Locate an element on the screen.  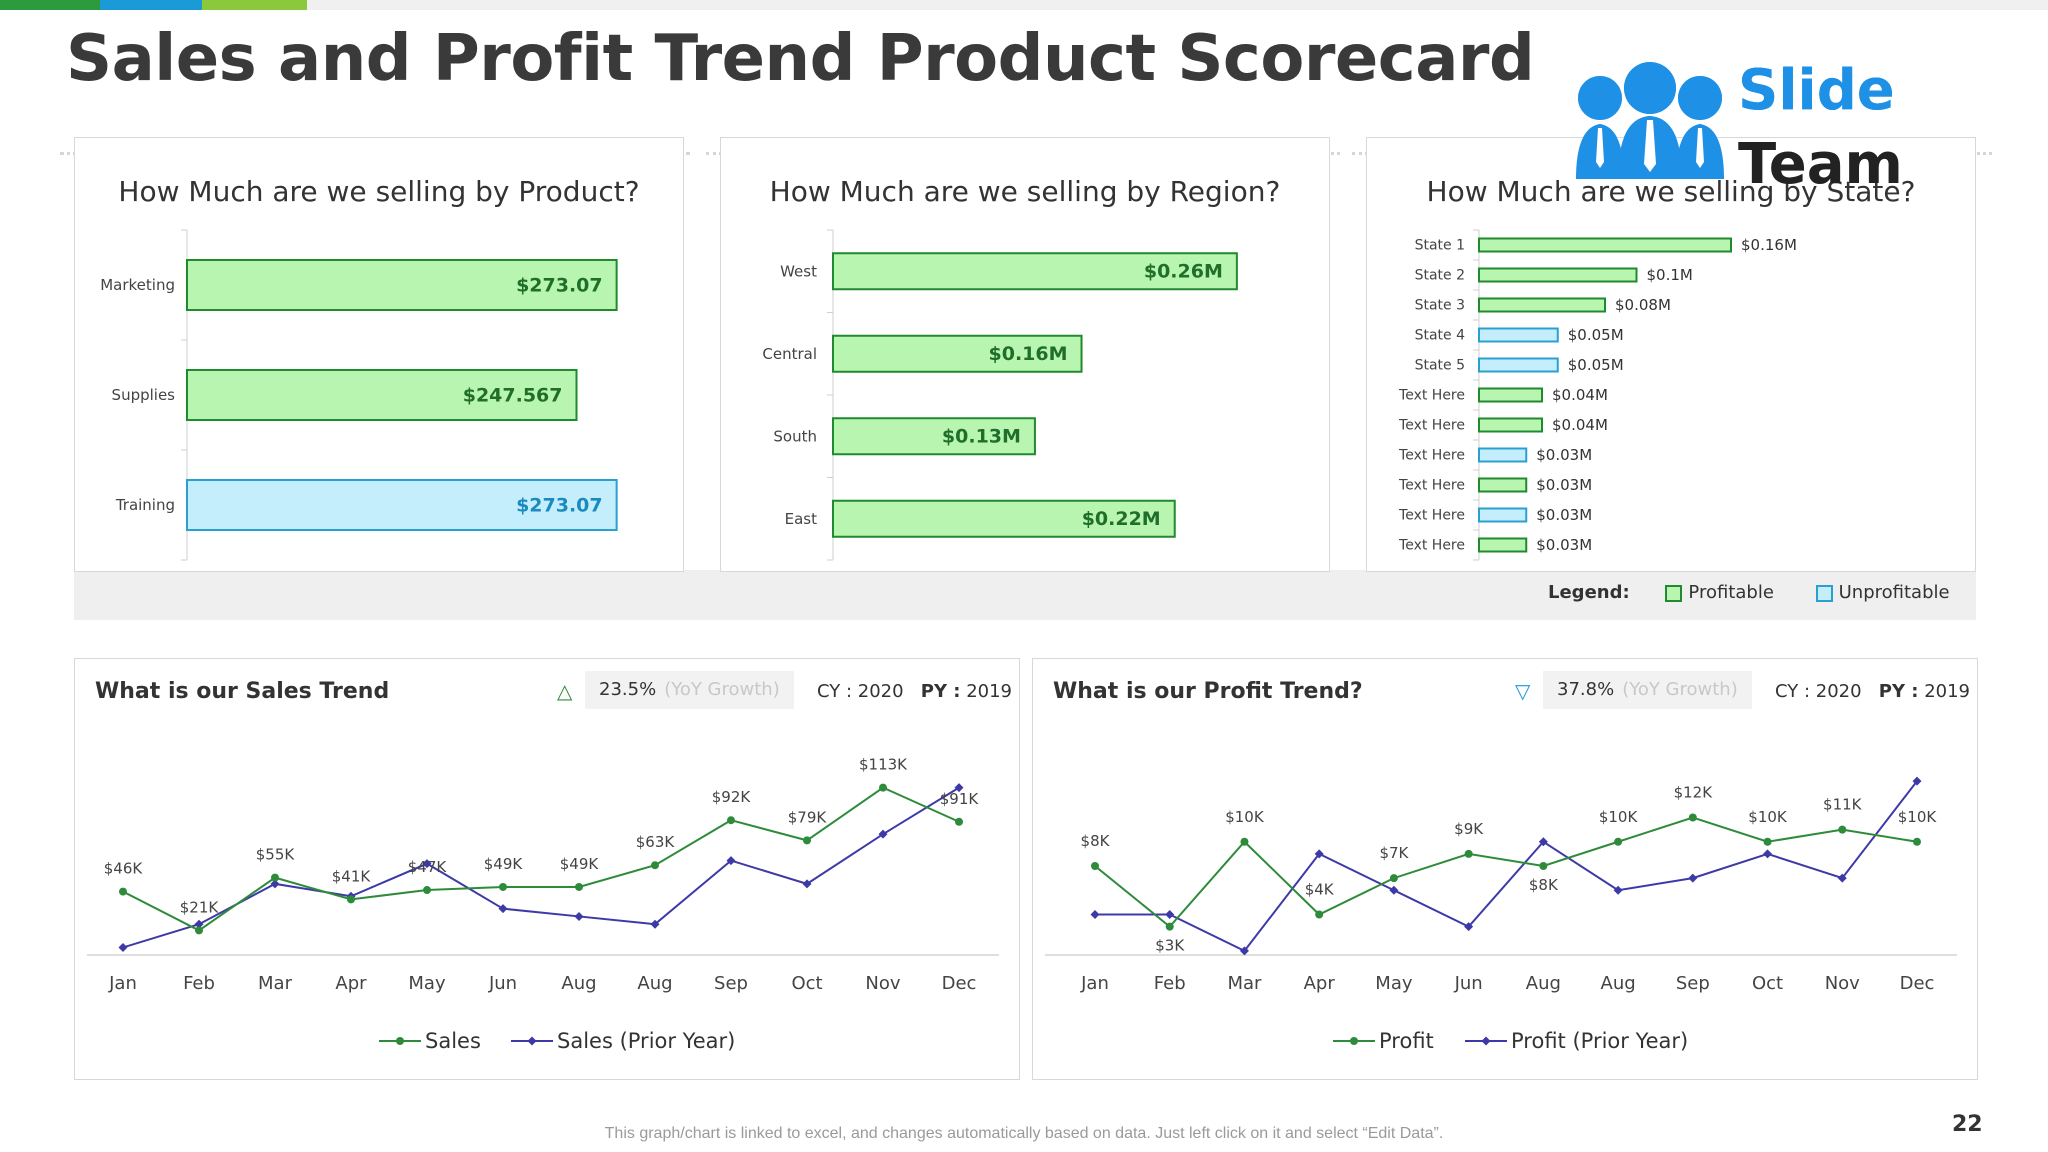
x-tick-label: Mar is located at coordinates (1244, 983).